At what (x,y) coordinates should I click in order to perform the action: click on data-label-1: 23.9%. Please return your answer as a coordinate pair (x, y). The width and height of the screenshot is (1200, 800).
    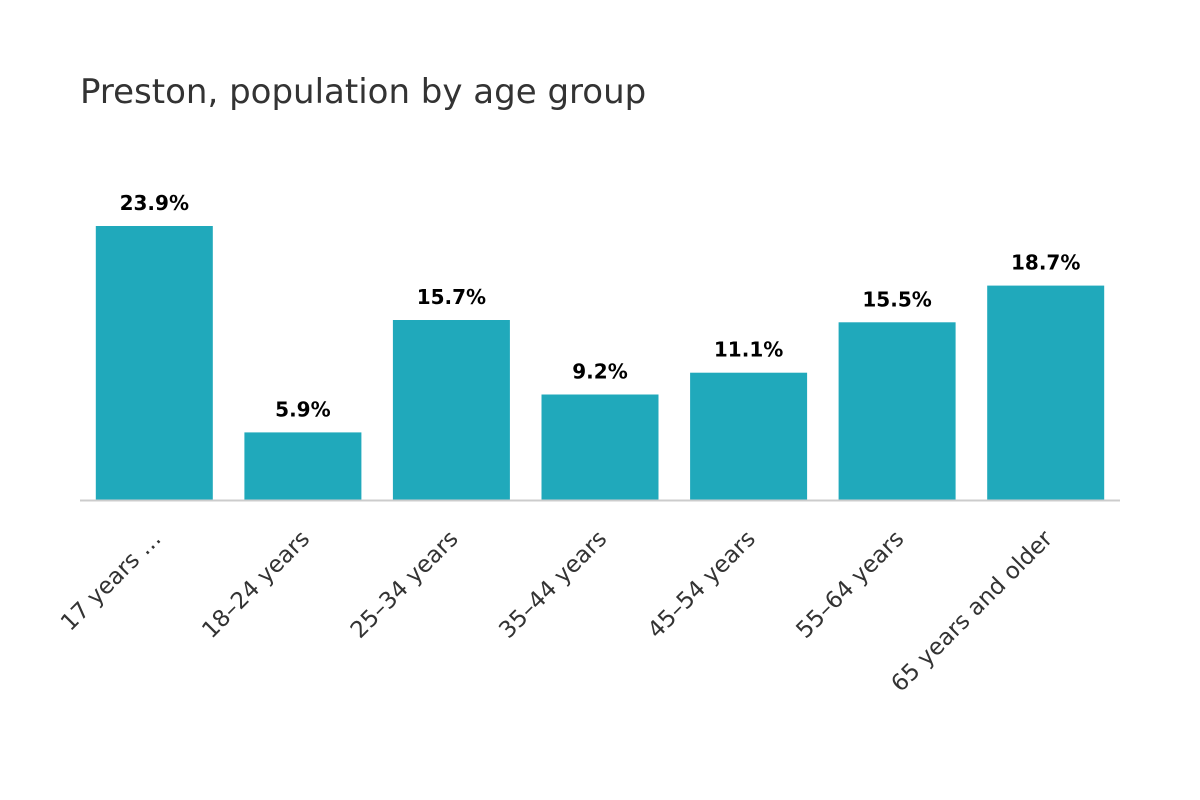
    Looking at the image, I should click on (154, 203).